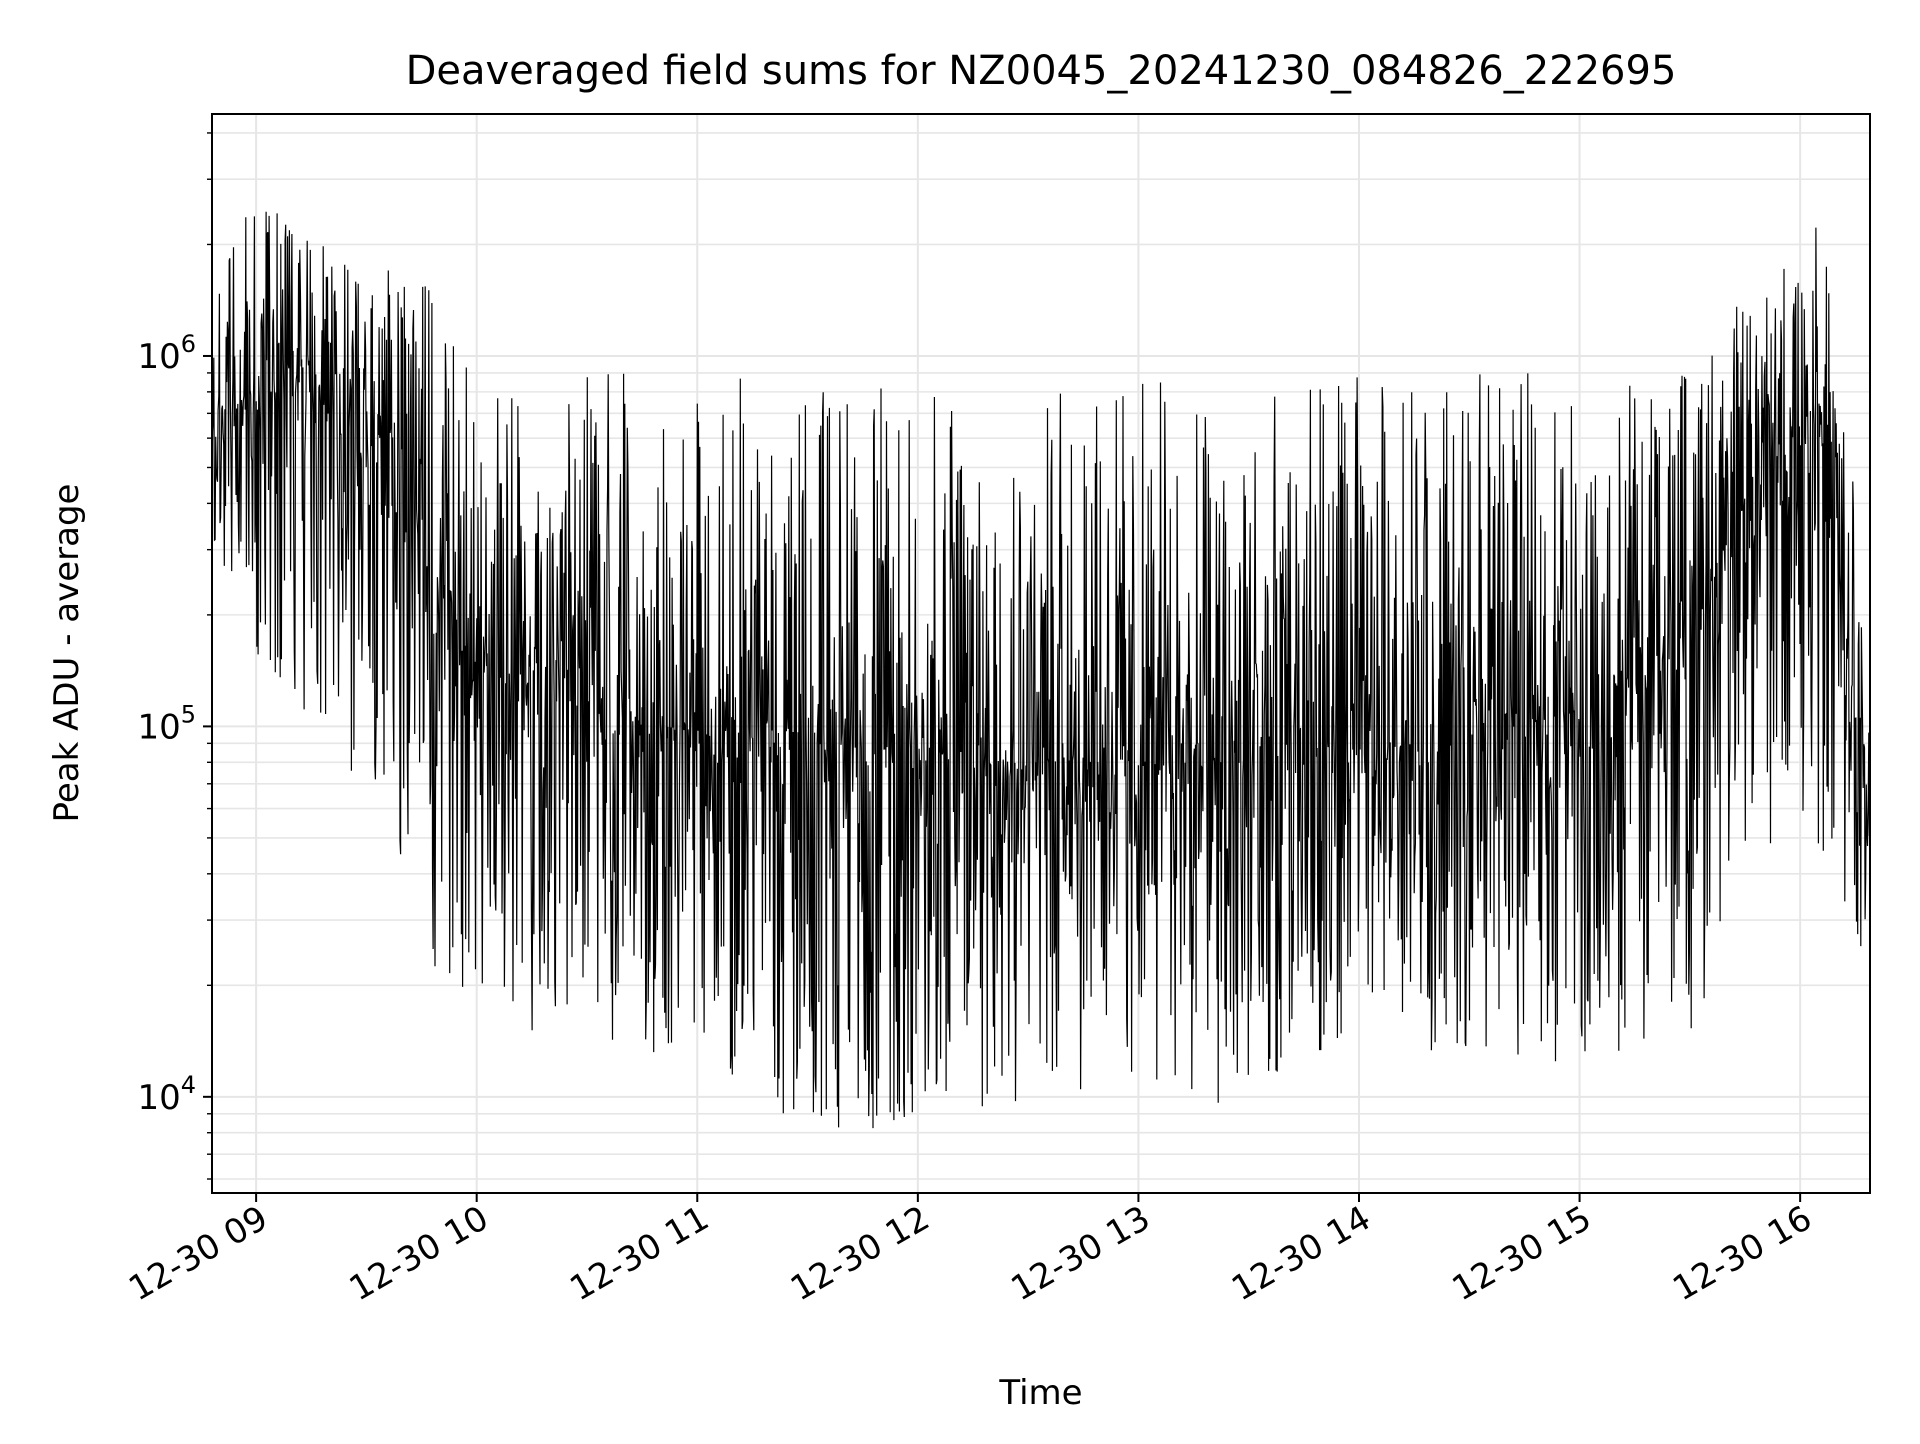  Describe the element at coordinates (166, 353) in the screenshot. I see `y-tick-label: 10⁶` at that location.